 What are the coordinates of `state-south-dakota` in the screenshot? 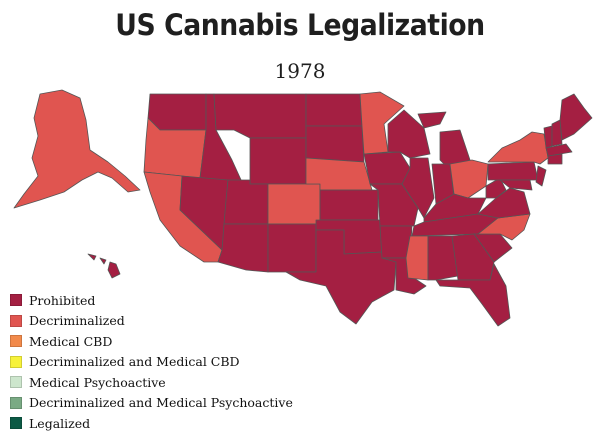 It's located at (335, 144).